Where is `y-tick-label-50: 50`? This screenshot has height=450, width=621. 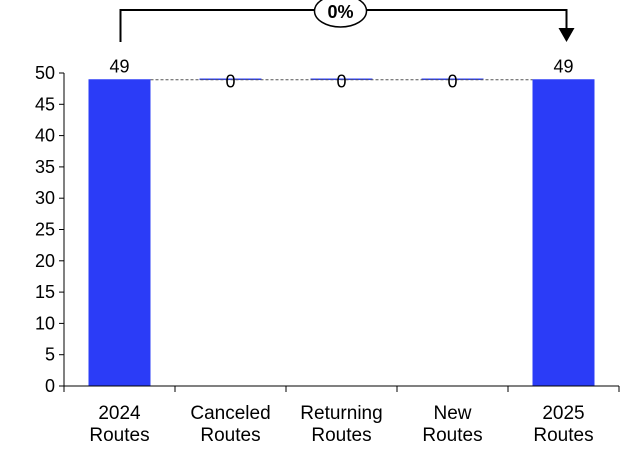 y-tick-label-50: 50 is located at coordinates (45, 73).